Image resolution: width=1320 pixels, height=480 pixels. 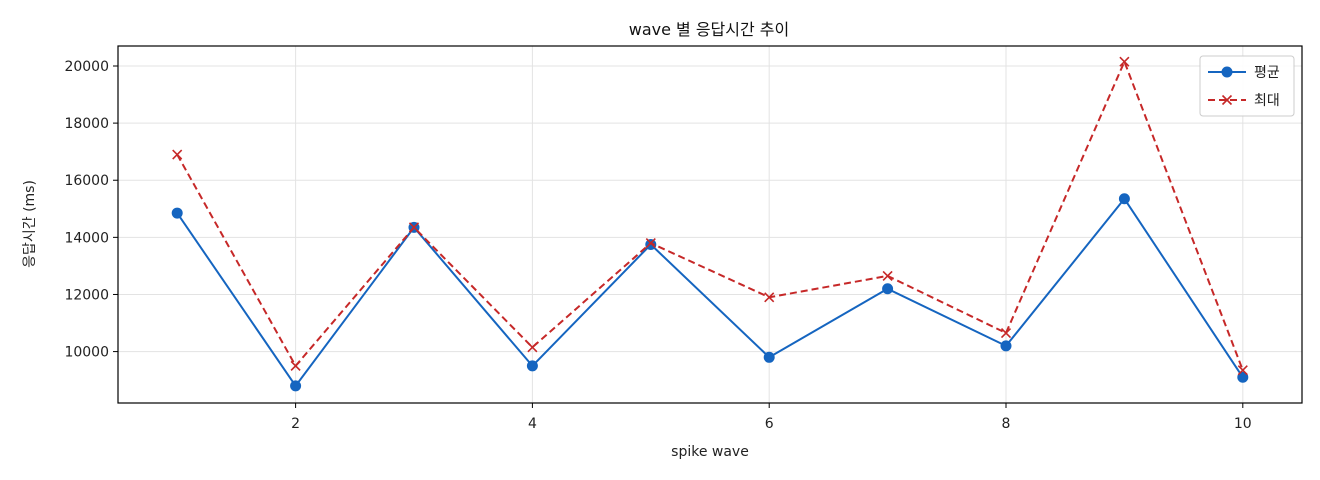 What do you see at coordinates (1243, 424) in the screenshot?
I see `x-tick-label: 10` at bounding box center [1243, 424].